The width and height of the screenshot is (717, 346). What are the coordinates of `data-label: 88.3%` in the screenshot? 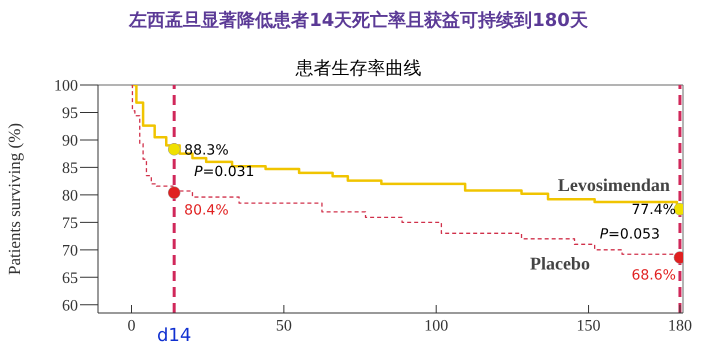 It's located at (206, 150).